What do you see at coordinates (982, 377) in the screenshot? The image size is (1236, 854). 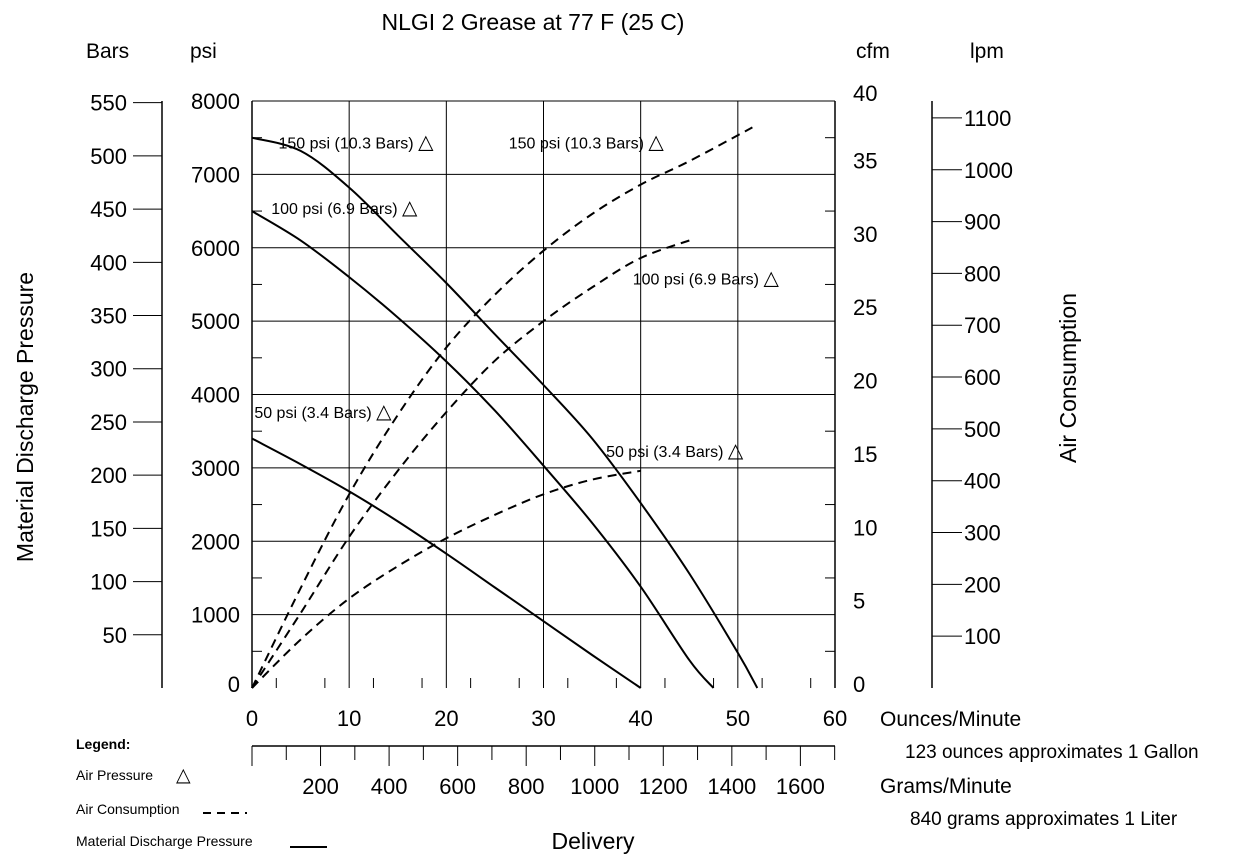 I see `lpm-tick-label: 600` at bounding box center [982, 377].